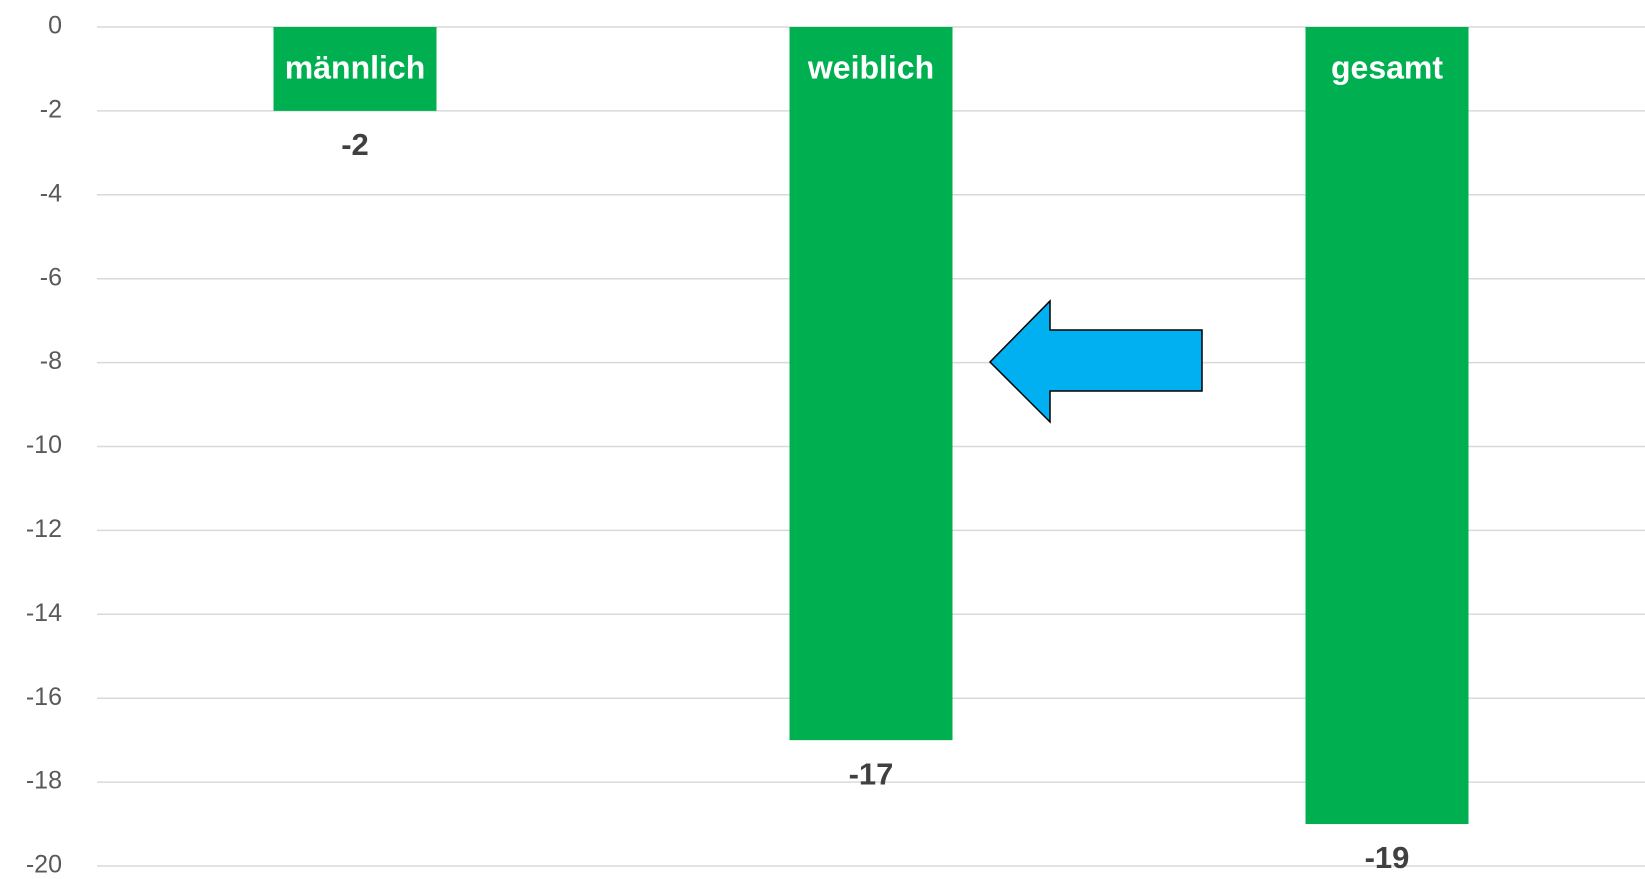  Describe the element at coordinates (51, 193) in the screenshot. I see `y-tick-label: -4` at that location.